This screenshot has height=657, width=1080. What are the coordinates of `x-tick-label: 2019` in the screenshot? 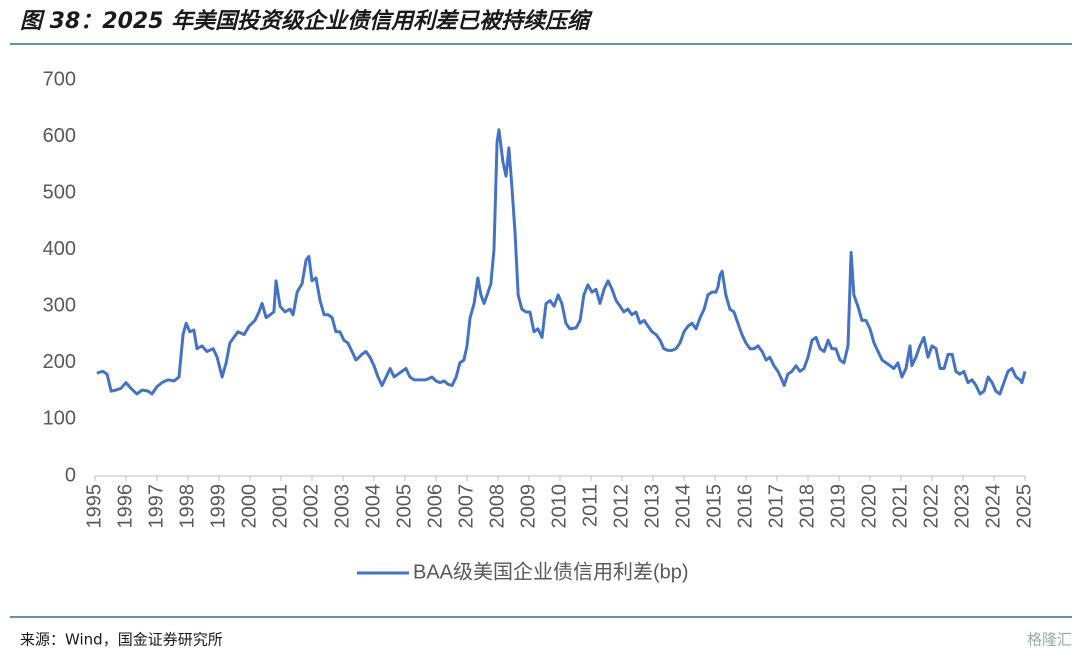 It's located at (838, 506).